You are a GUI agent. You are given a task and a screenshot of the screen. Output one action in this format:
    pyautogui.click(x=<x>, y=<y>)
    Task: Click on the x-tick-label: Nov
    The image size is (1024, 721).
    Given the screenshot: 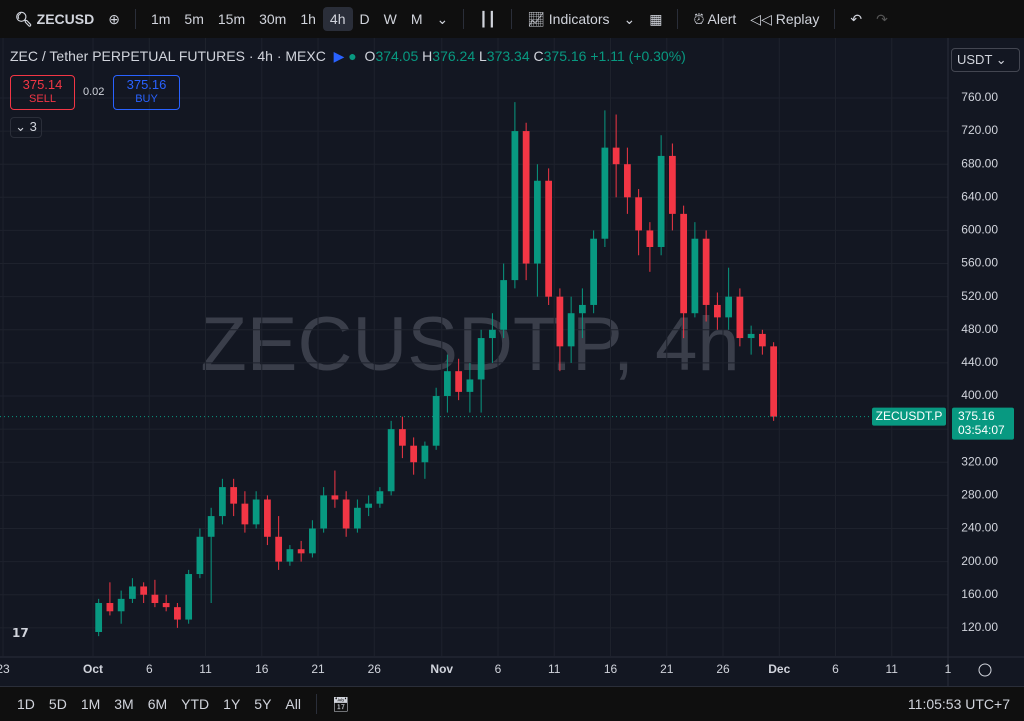 What is the action you would take?
    pyautogui.click(x=441, y=669)
    